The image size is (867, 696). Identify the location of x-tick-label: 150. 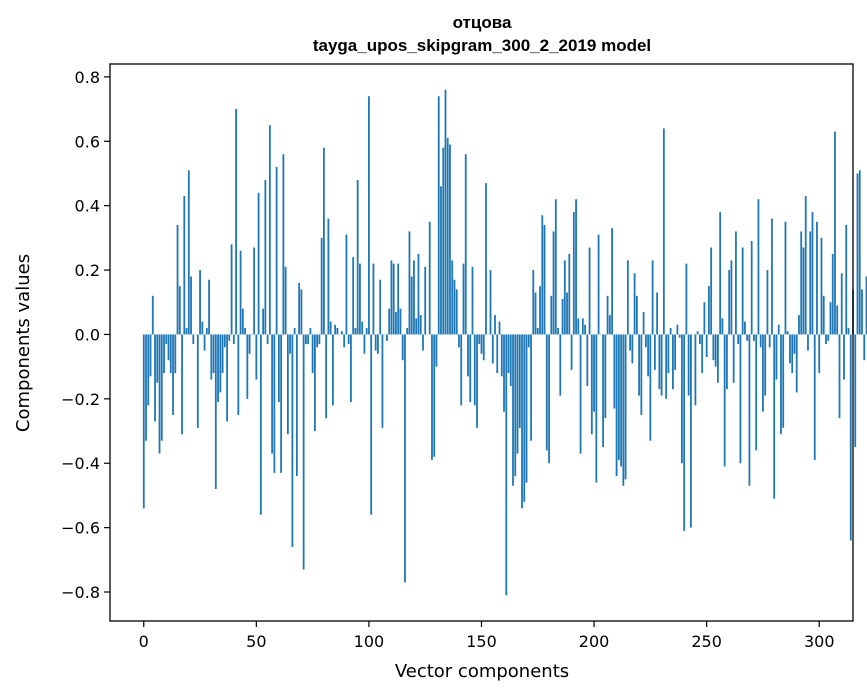
(481, 641).